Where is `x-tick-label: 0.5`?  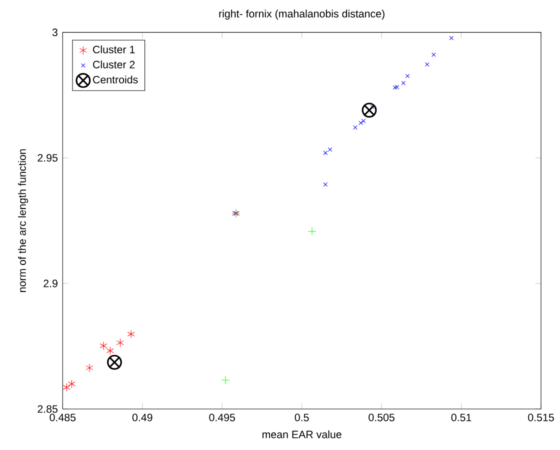
x-tick-label: 0.5 is located at coordinates (301, 418).